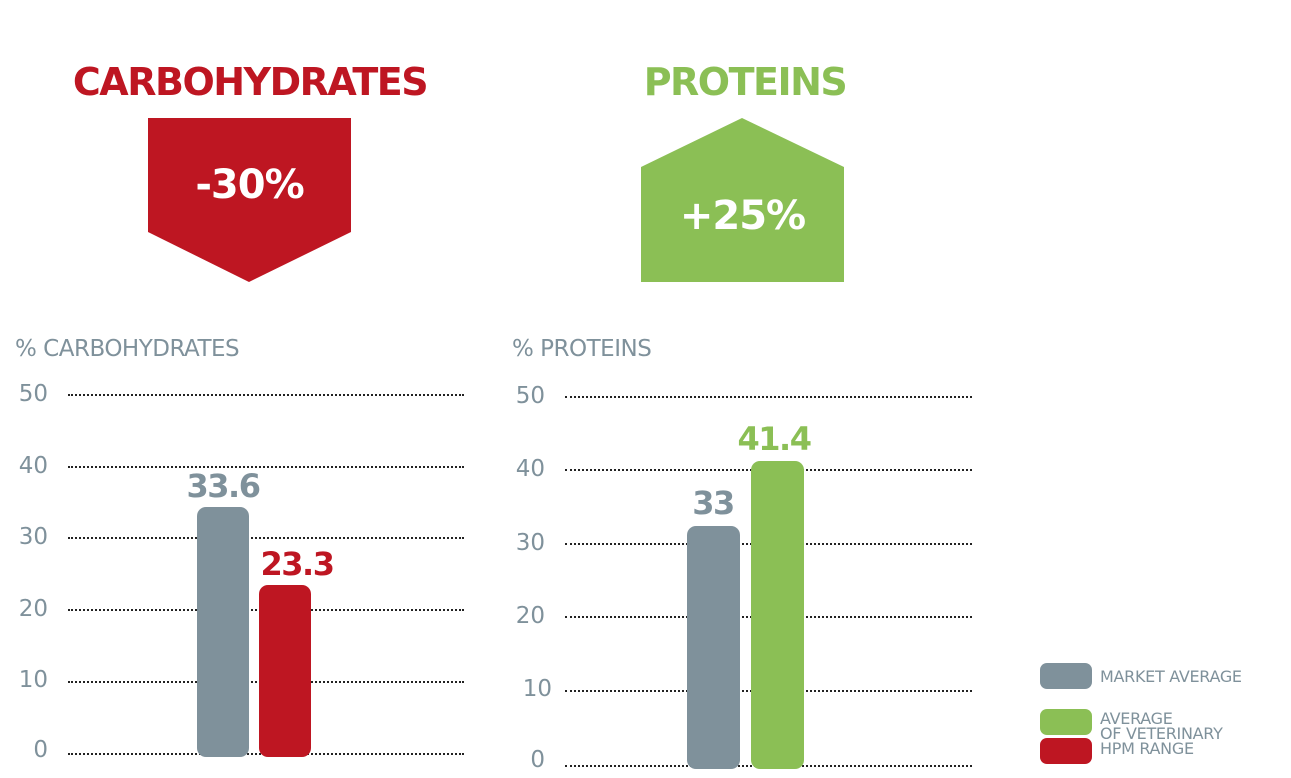  I want to click on legend-swatch-veterinary-carbs, so click(1066, 751).